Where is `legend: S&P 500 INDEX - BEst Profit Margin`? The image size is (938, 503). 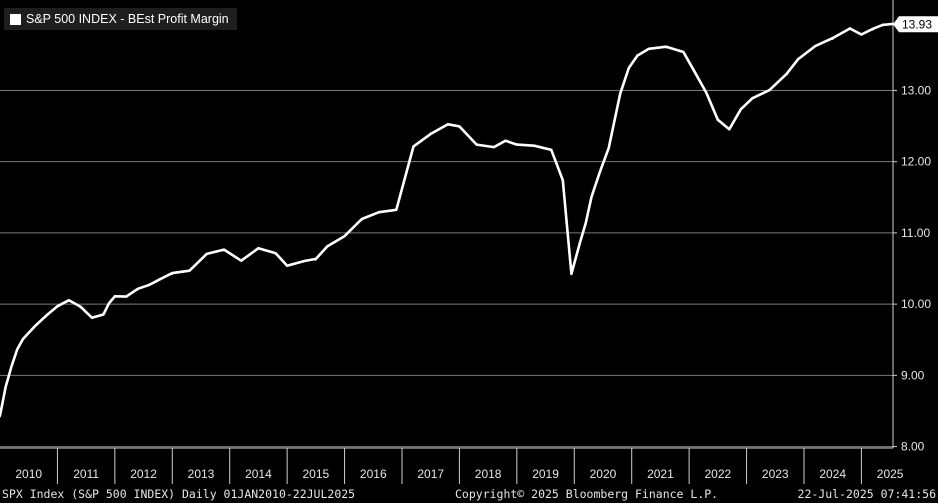
legend: S&P 500 INDEX - BEst Profit Margin is located at coordinates (120, 19).